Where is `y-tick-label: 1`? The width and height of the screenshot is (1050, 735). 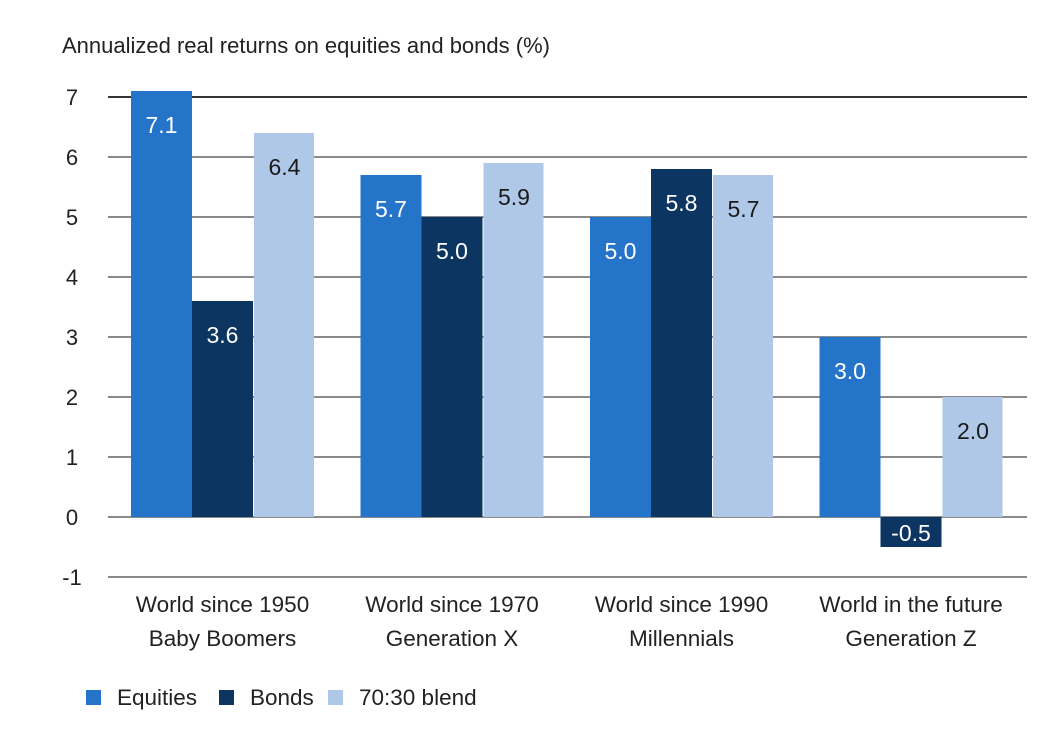 y-tick-label: 1 is located at coordinates (72, 457).